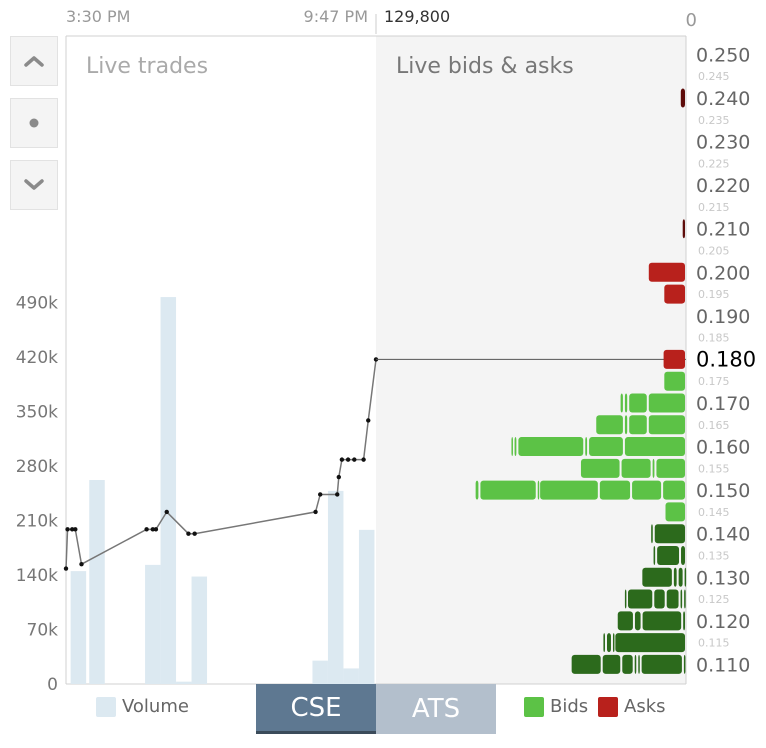  I want to click on price-tick-label: 0.160, so click(723, 448).